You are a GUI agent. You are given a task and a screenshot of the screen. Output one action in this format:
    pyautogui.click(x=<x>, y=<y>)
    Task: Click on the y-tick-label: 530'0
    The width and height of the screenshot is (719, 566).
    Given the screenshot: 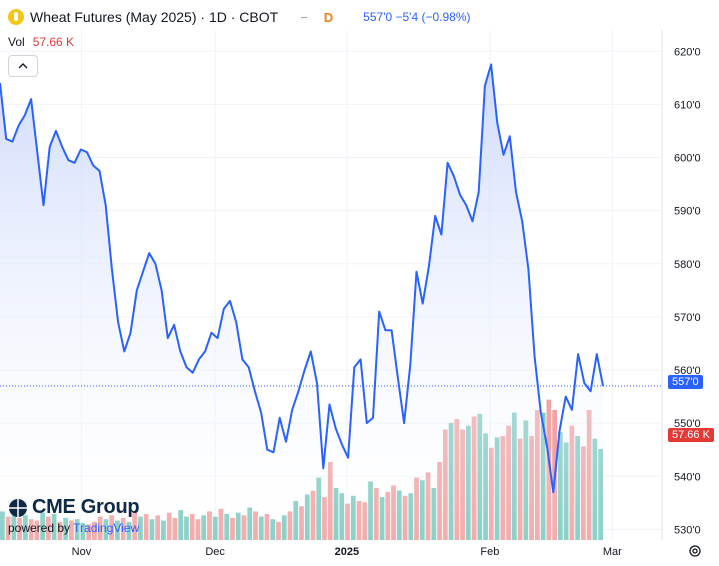 What is the action you would take?
    pyautogui.click(x=687, y=530)
    